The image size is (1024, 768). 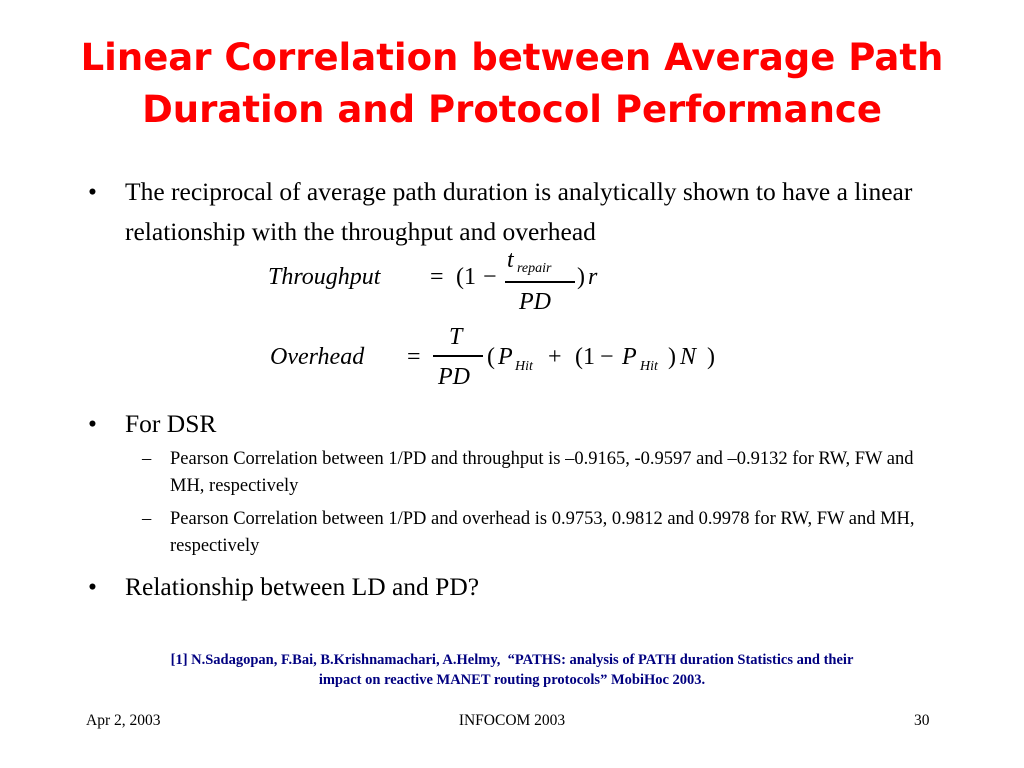 What do you see at coordinates (535, 302) in the screenshot?
I see `eq-throughput-den: PD` at bounding box center [535, 302].